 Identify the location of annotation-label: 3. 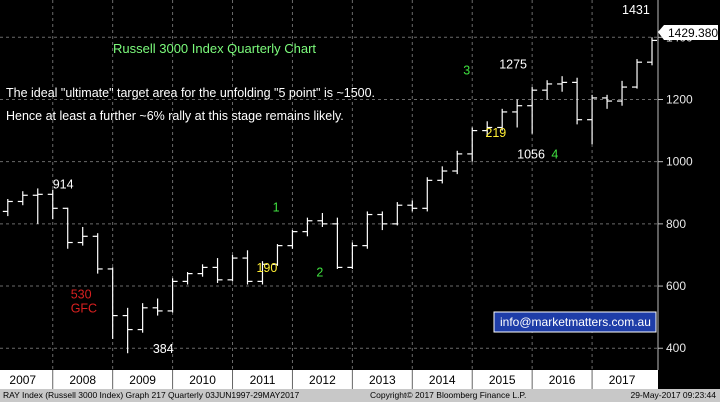
(466, 71).